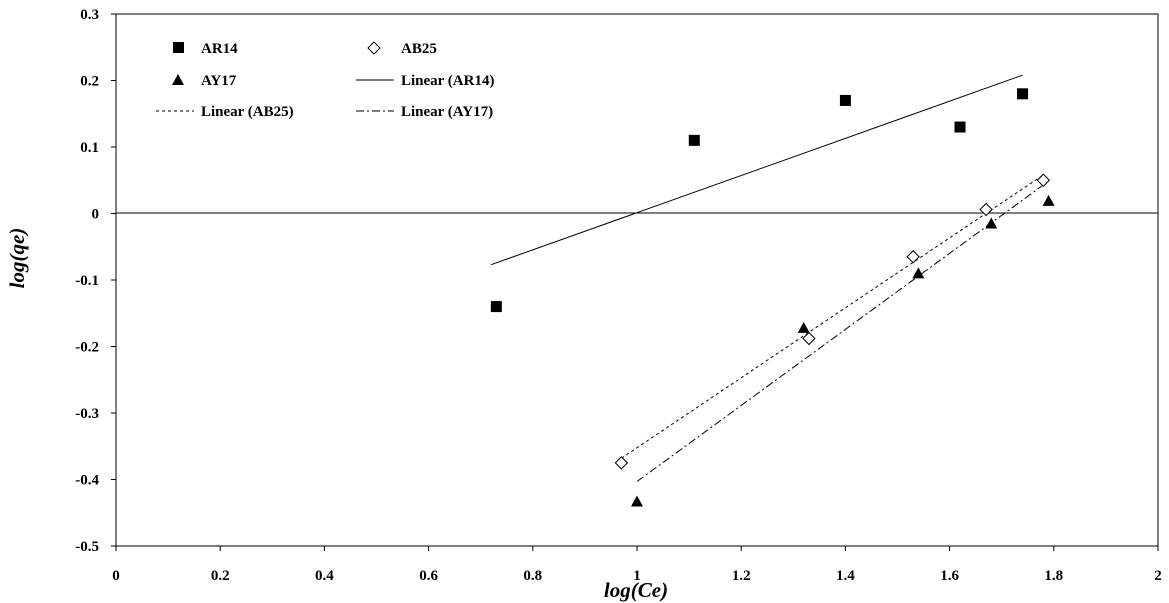 The width and height of the screenshot is (1169, 603). What do you see at coordinates (374, 48) in the screenshot?
I see `legend-marker-ab25` at bounding box center [374, 48].